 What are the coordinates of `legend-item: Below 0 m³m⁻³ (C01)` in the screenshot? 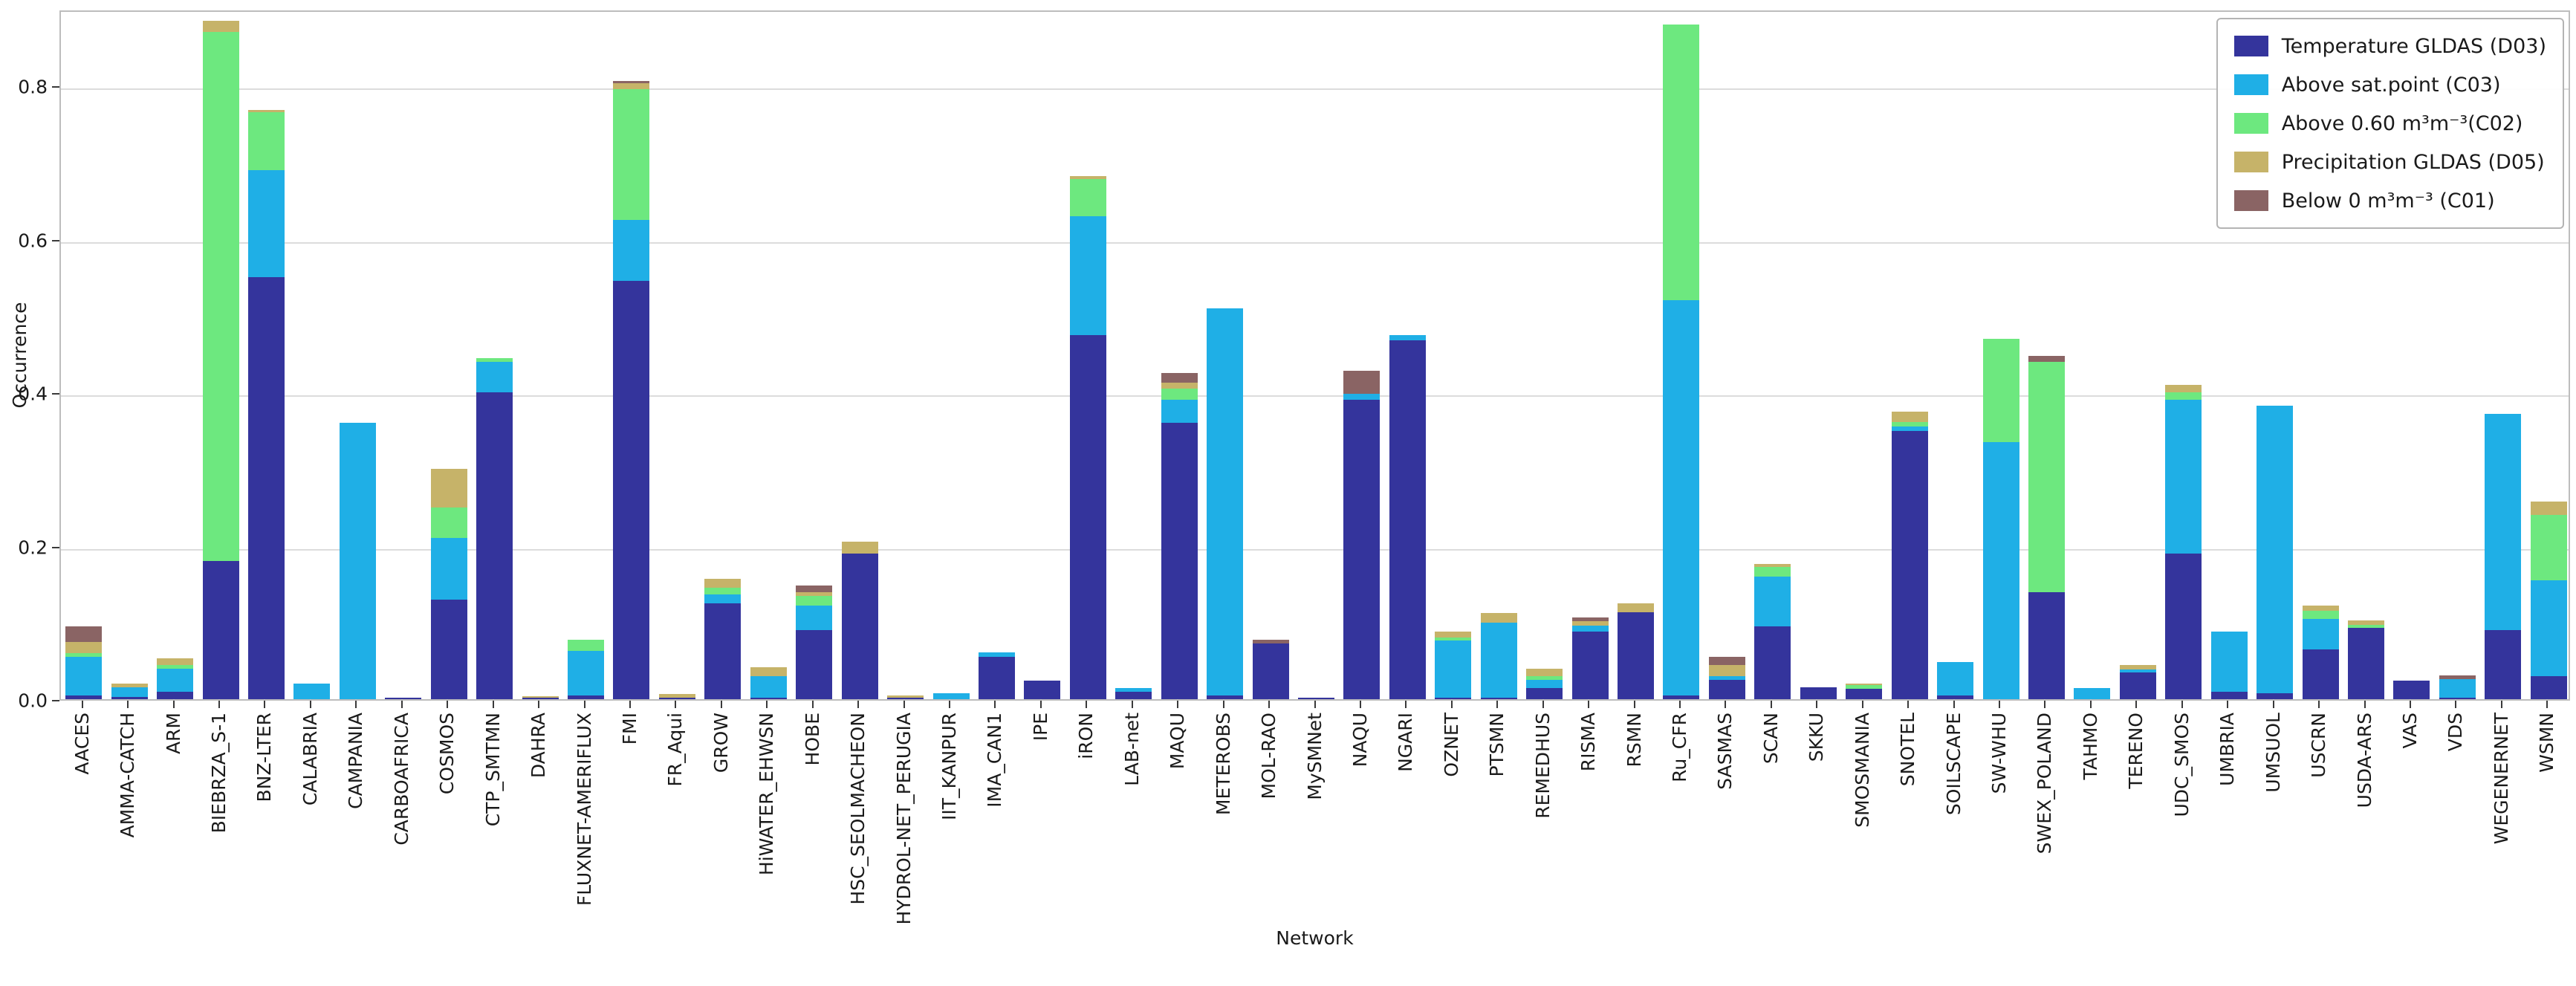 It's located at (2389, 200).